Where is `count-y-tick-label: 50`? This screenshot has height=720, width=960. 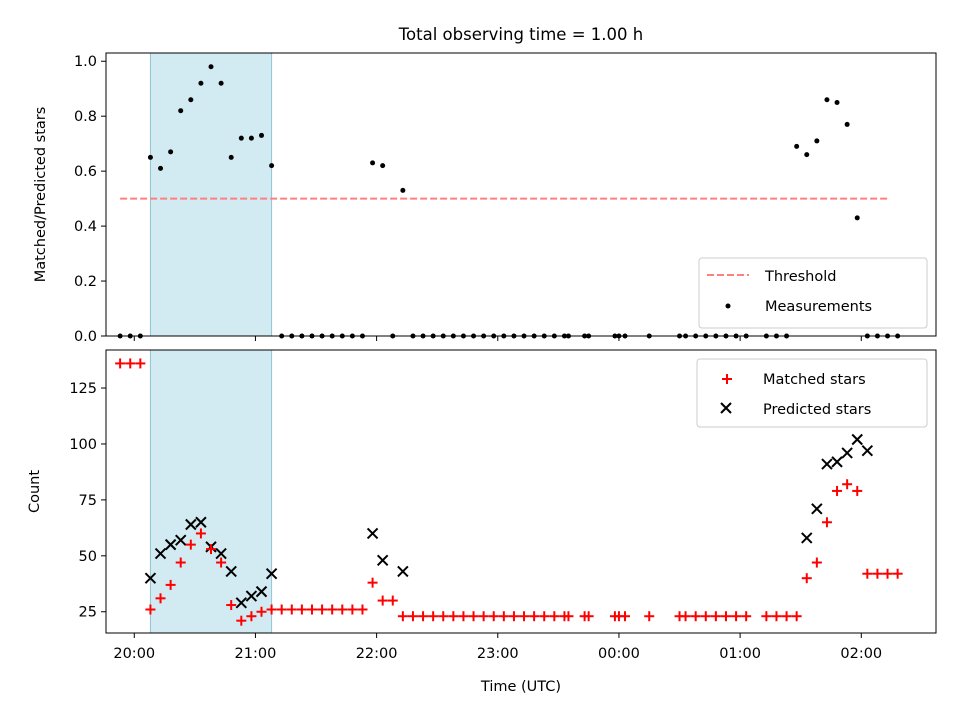
count-y-tick-label: 50 is located at coordinates (88, 557).